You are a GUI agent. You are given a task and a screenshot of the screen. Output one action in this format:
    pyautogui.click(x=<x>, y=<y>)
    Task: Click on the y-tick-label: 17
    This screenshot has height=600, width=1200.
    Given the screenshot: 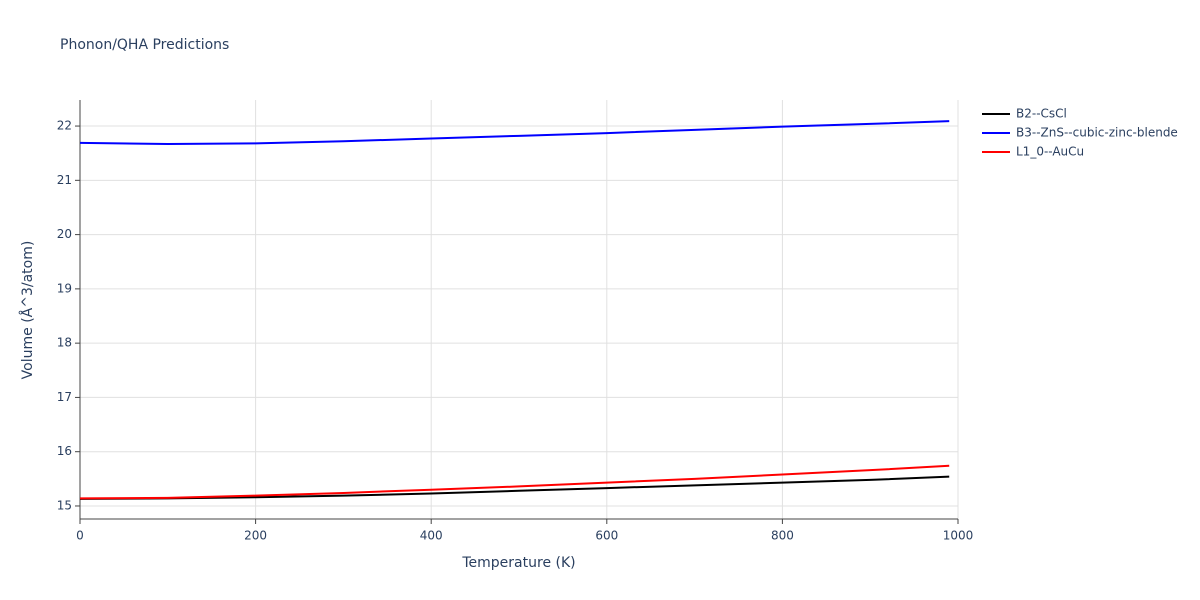 What is the action you would take?
    pyautogui.click(x=64, y=397)
    